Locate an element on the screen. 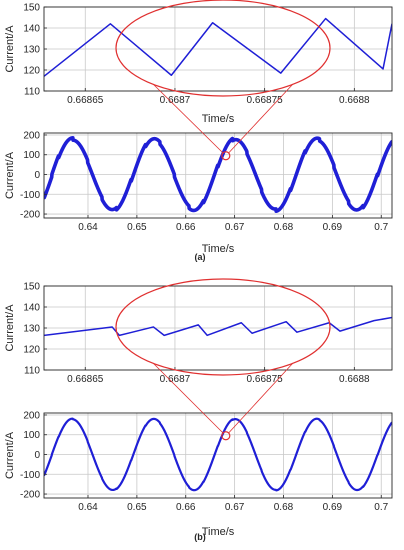 The image size is (404, 550). caption-b: (b) is located at coordinates (200, 537).